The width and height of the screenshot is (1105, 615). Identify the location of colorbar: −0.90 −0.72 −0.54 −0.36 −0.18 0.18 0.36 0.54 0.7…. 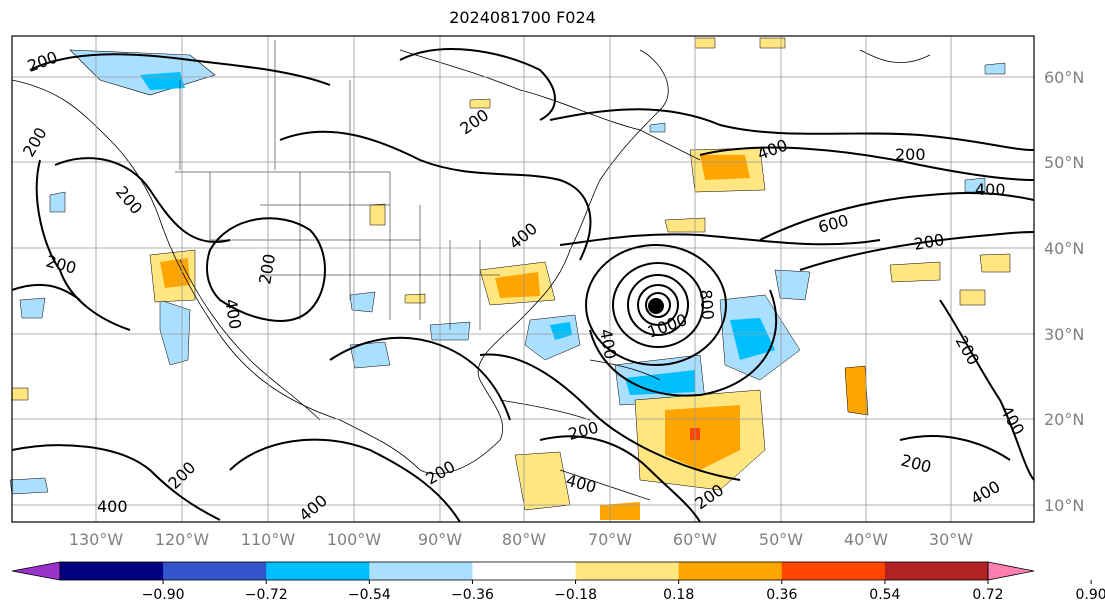
(558, 582).